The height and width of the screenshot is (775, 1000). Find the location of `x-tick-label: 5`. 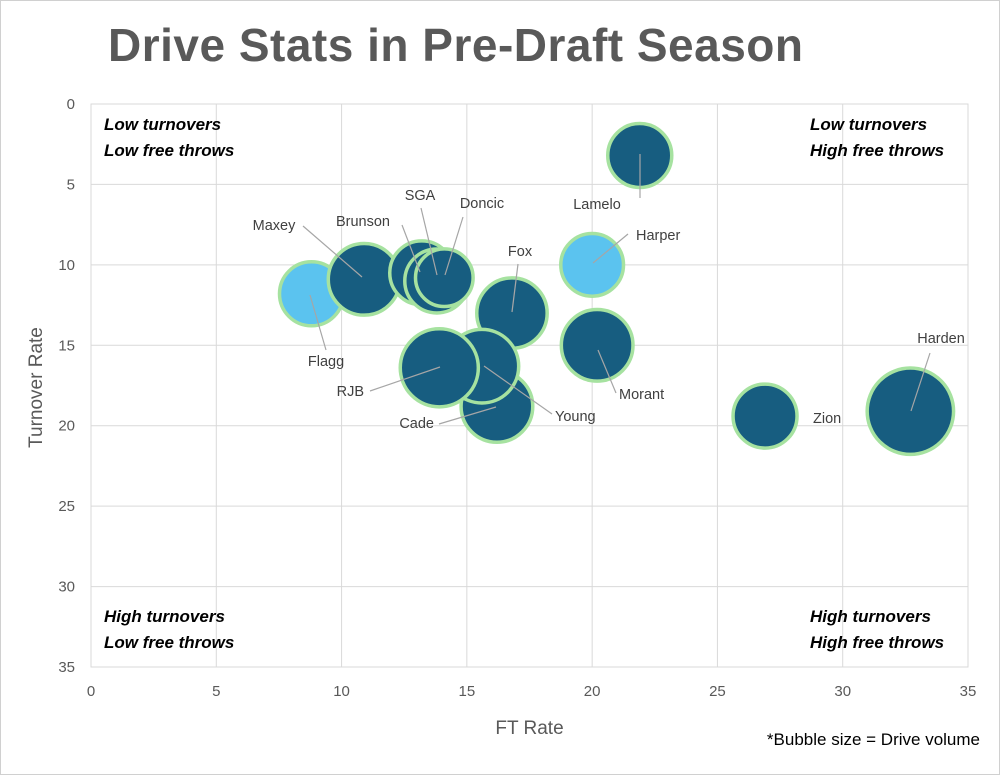

x-tick-label: 5 is located at coordinates (216, 691).